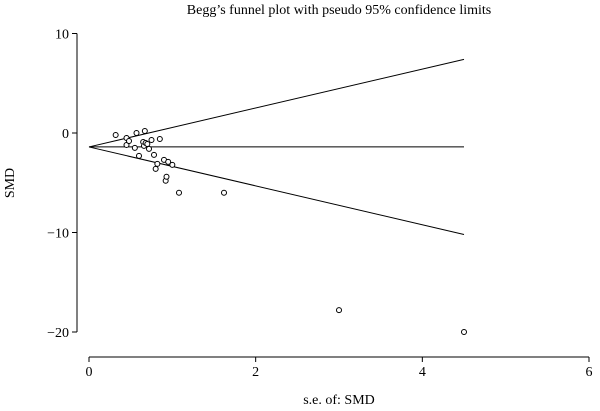 The width and height of the screenshot is (600, 411). Describe the element at coordinates (276, 190) in the screenshot. I see `lower-limit-line` at that location.